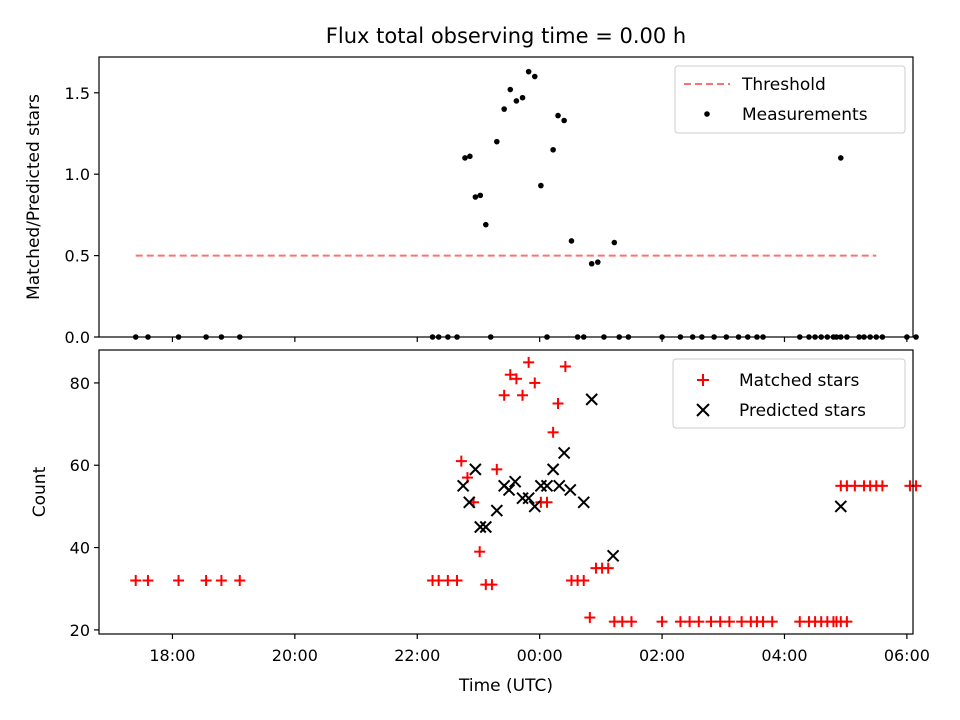  Describe the element at coordinates (80, 548) in the screenshot. I see `count-y-tick-label: 40` at that location.